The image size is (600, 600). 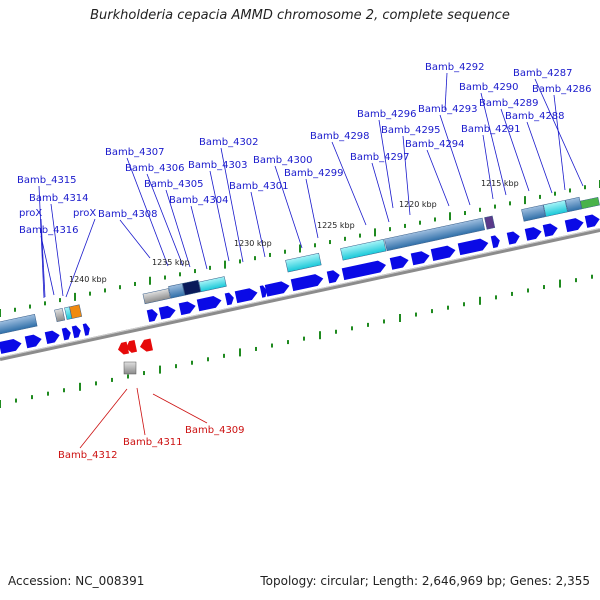 I want to click on forward-gene-label: Bamb_4306, so click(x=155, y=168).